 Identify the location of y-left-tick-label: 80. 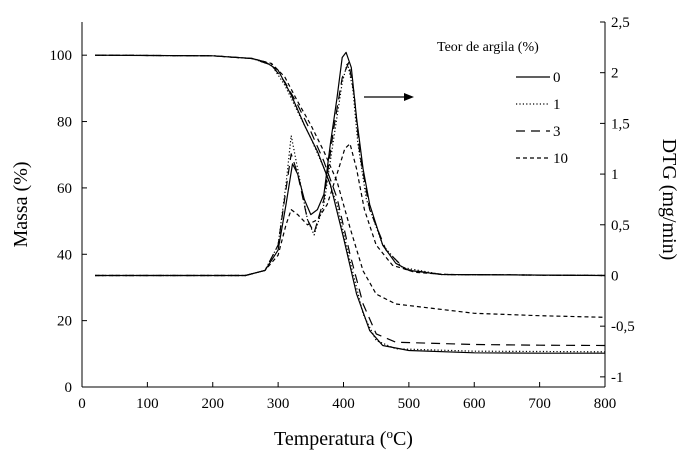
(64, 123).